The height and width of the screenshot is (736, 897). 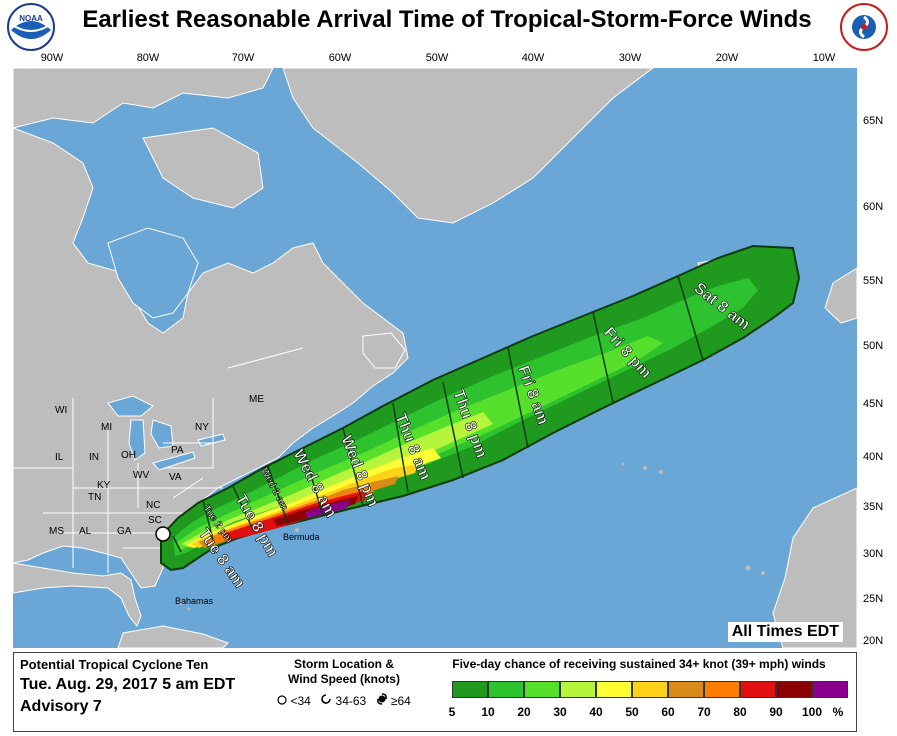 What do you see at coordinates (163, 534) in the screenshot?
I see `storm-location-marker` at bounding box center [163, 534].